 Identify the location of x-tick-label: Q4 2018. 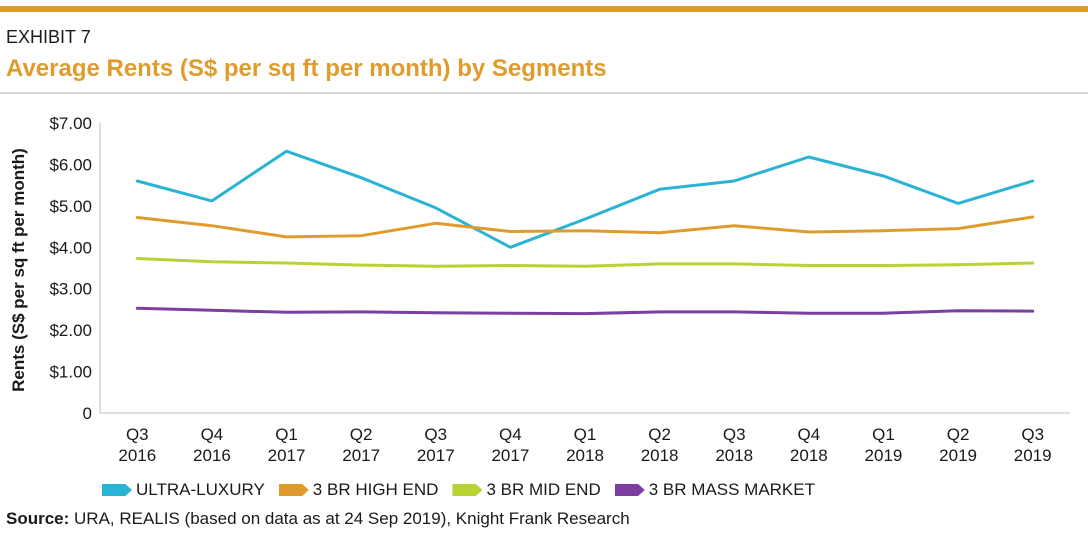
(809, 445).